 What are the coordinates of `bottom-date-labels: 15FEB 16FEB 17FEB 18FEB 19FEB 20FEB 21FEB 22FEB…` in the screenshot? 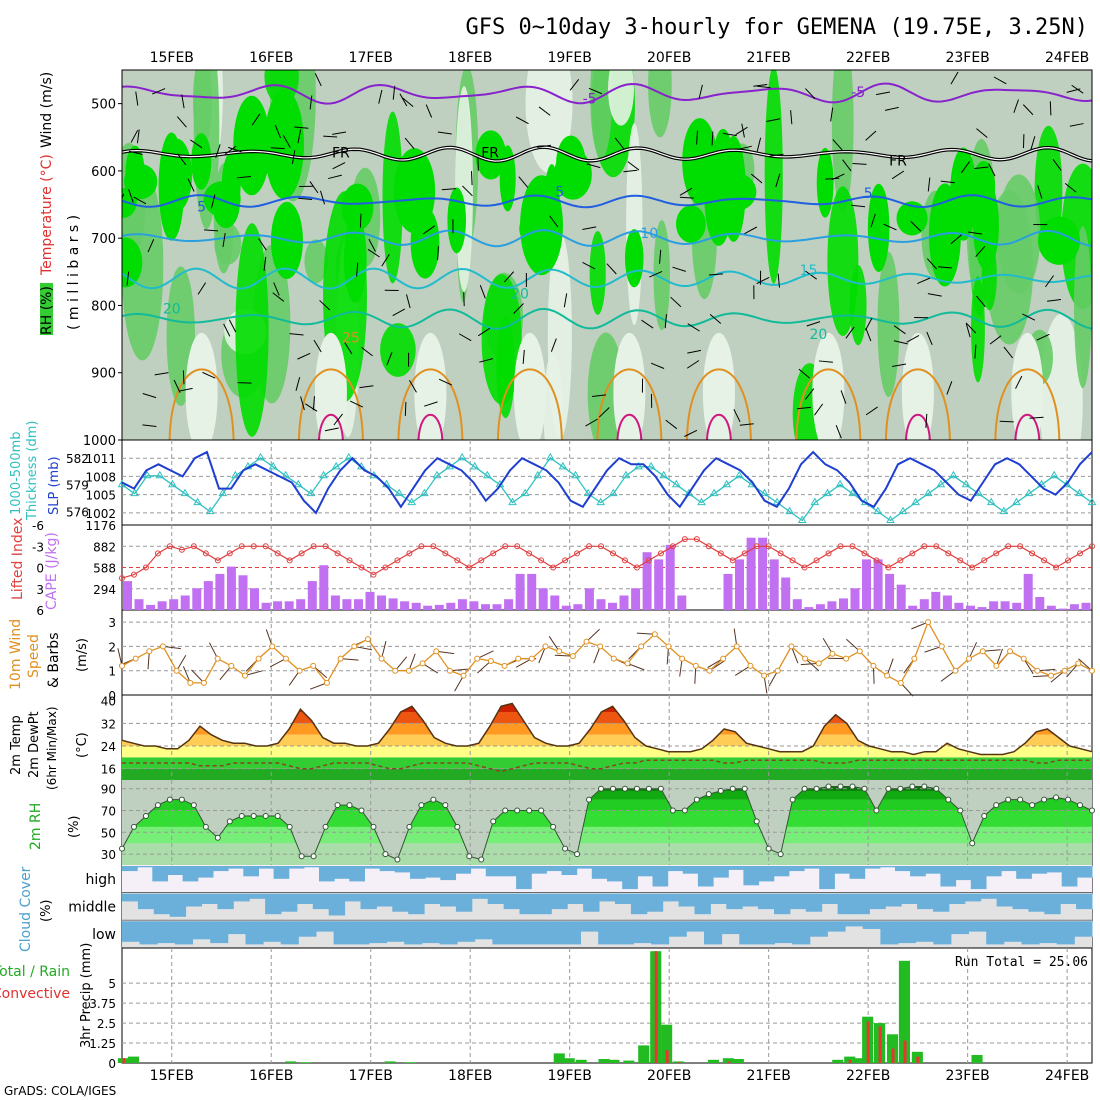 It's located at (620, 1076).